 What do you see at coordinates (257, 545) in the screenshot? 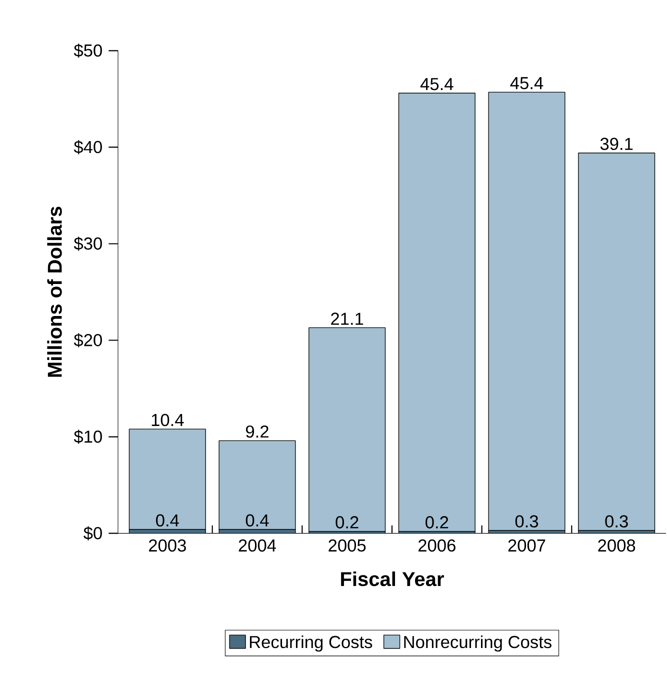
I see `x-tick-label: 2004` at bounding box center [257, 545].